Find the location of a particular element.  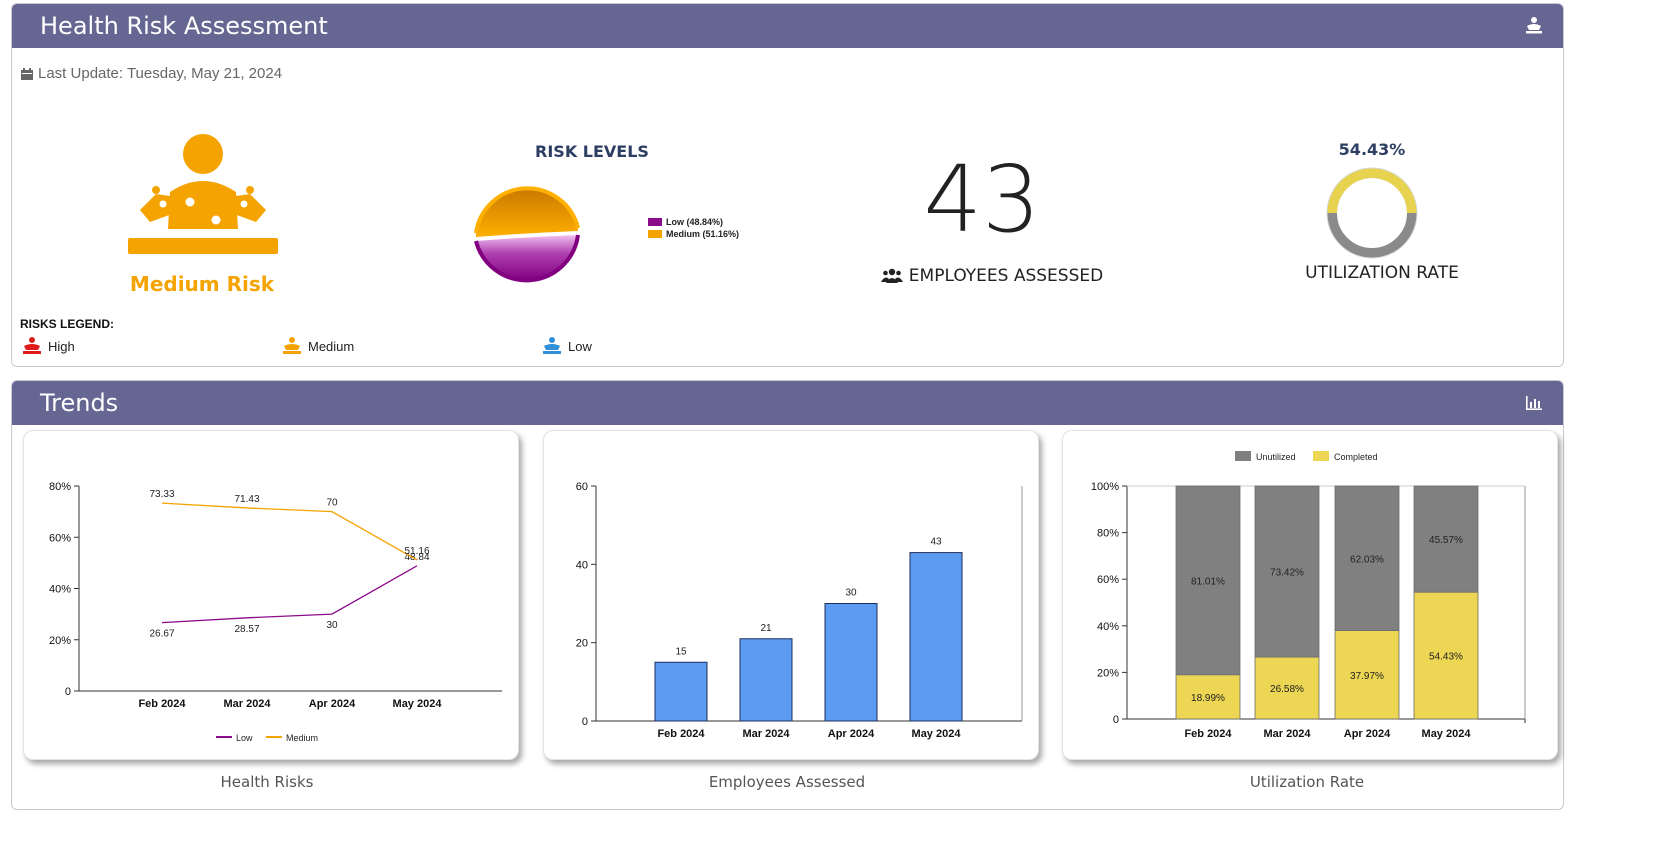

employees-count: 43 is located at coordinates (982, 199).